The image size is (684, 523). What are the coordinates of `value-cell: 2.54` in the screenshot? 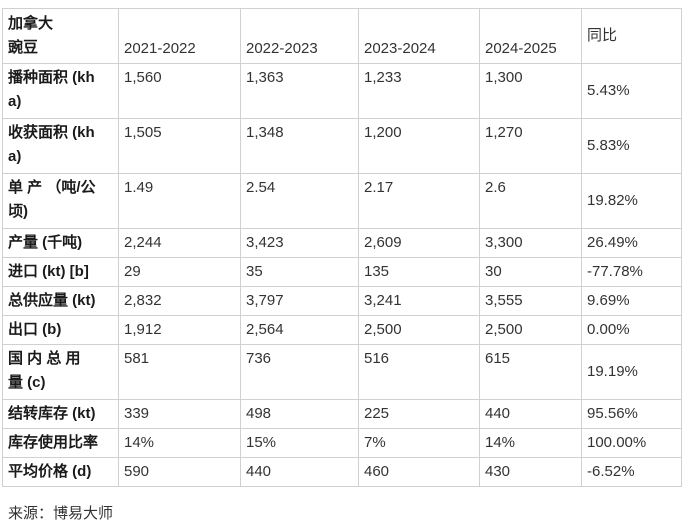 It's located at (299, 201).